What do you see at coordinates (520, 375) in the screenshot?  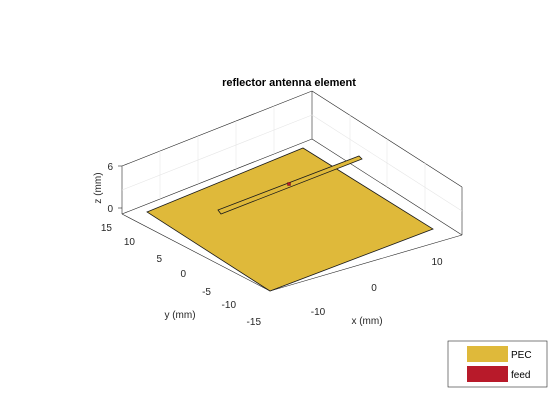 I see `legend-label-feed: feed` at bounding box center [520, 375].